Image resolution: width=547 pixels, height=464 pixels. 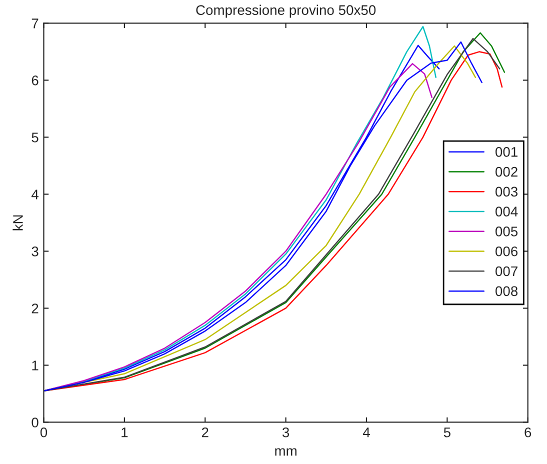 What do you see at coordinates (35, 81) in the screenshot?
I see `y-tick-label: 6` at bounding box center [35, 81].